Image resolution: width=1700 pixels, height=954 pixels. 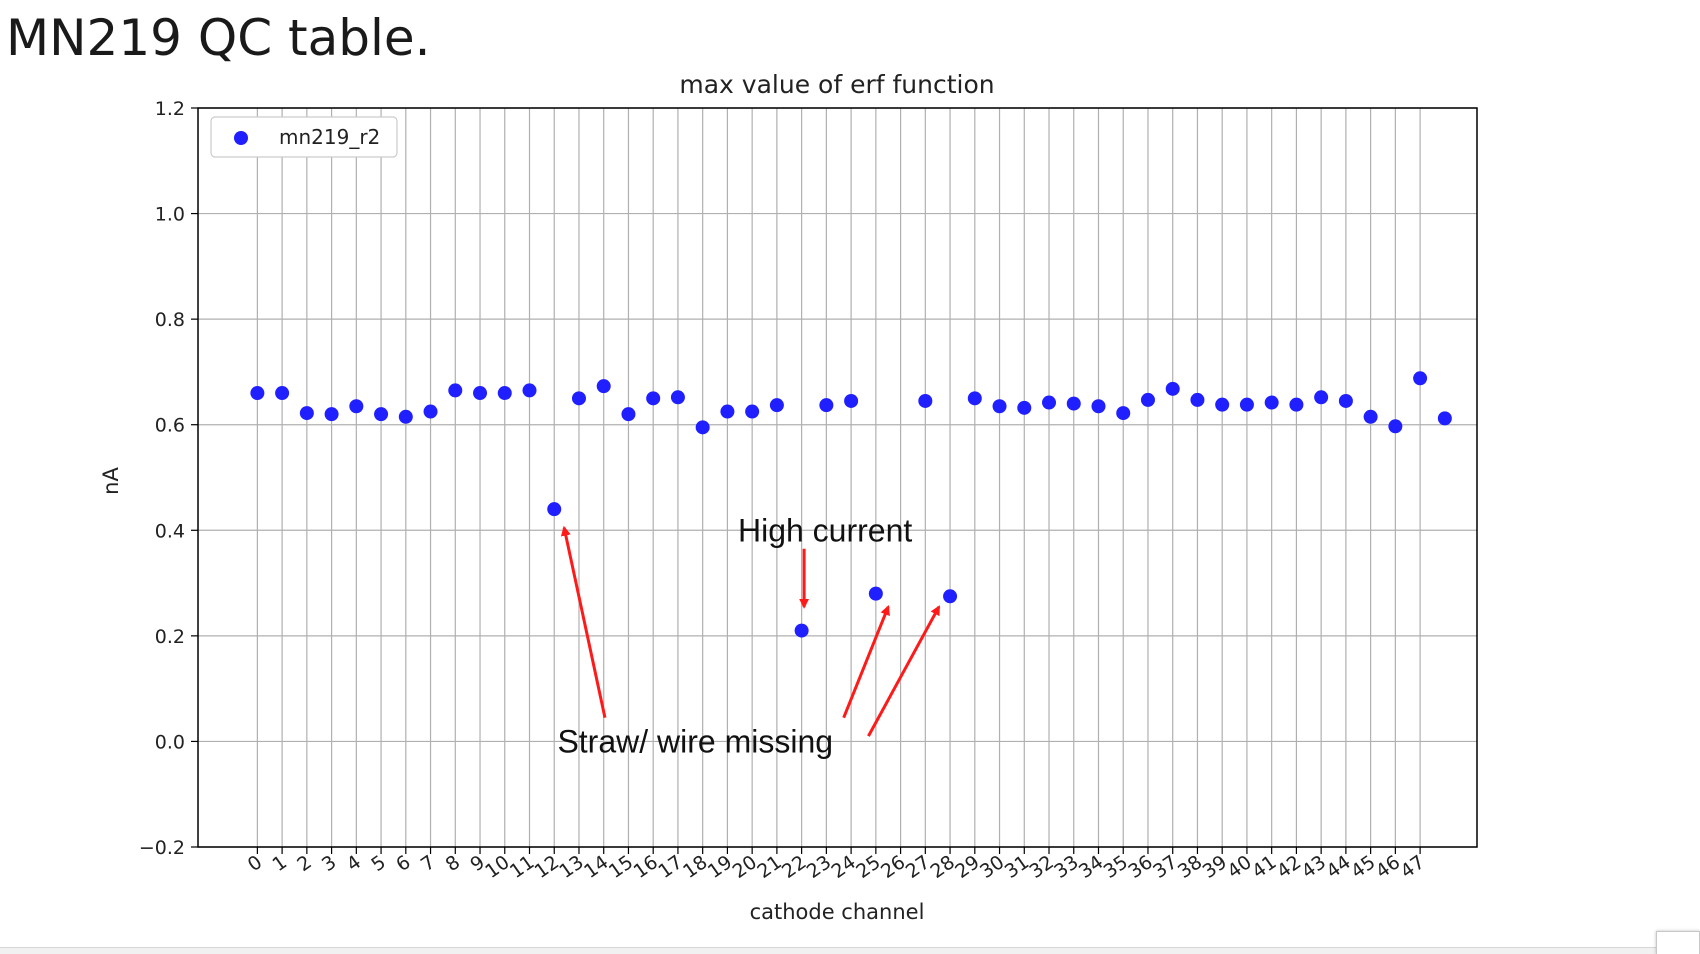 I want to click on y-tick-label: 0.2, so click(x=170, y=637).